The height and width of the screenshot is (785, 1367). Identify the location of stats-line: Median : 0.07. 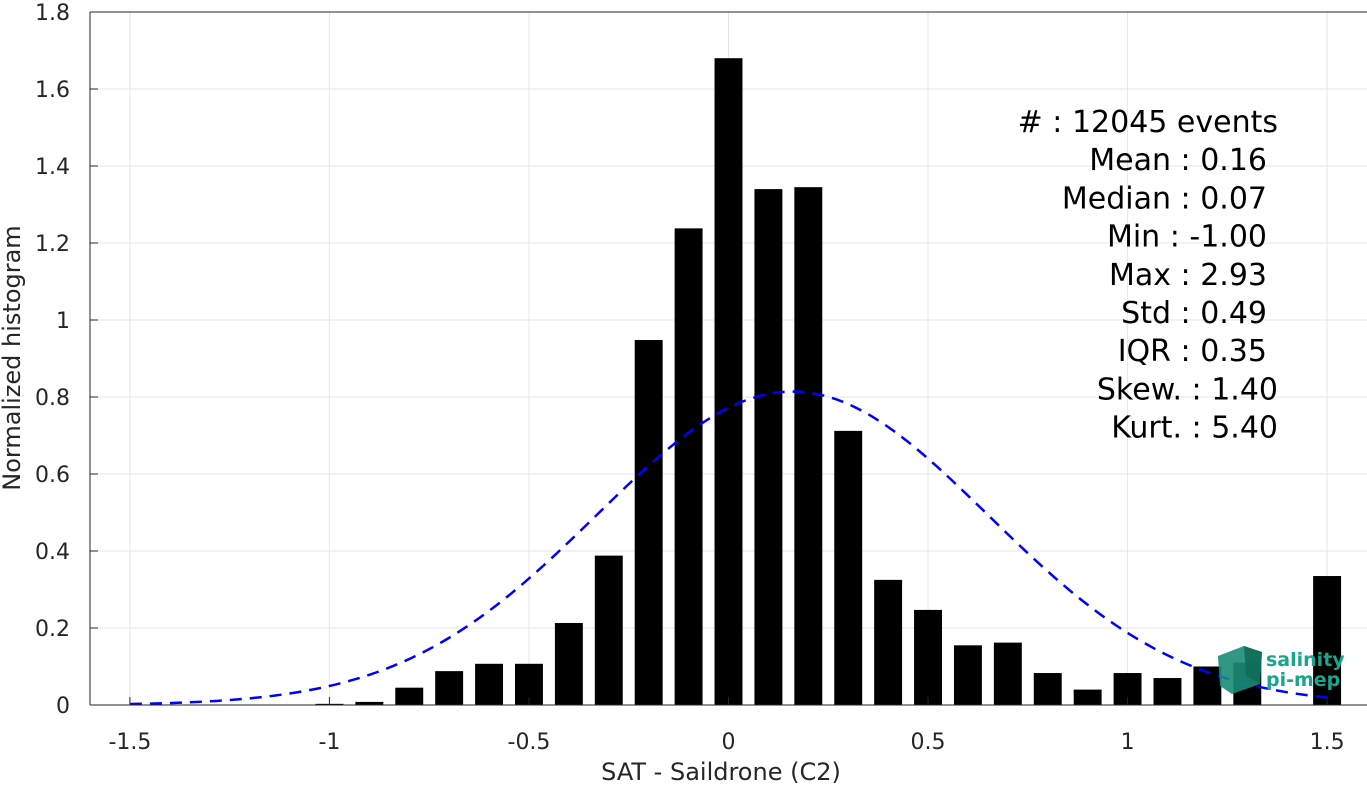
(1164, 198).